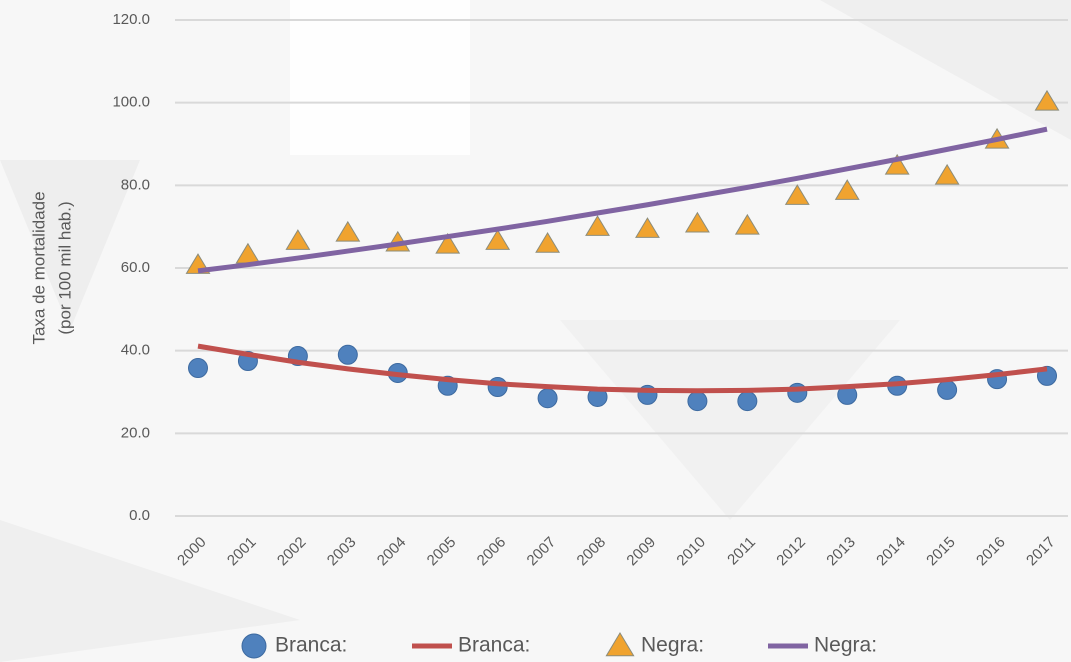  Describe the element at coordinates (38, 267) in the screenshot. I see `y-axis-label: Taxa de mortalidade` at that location.